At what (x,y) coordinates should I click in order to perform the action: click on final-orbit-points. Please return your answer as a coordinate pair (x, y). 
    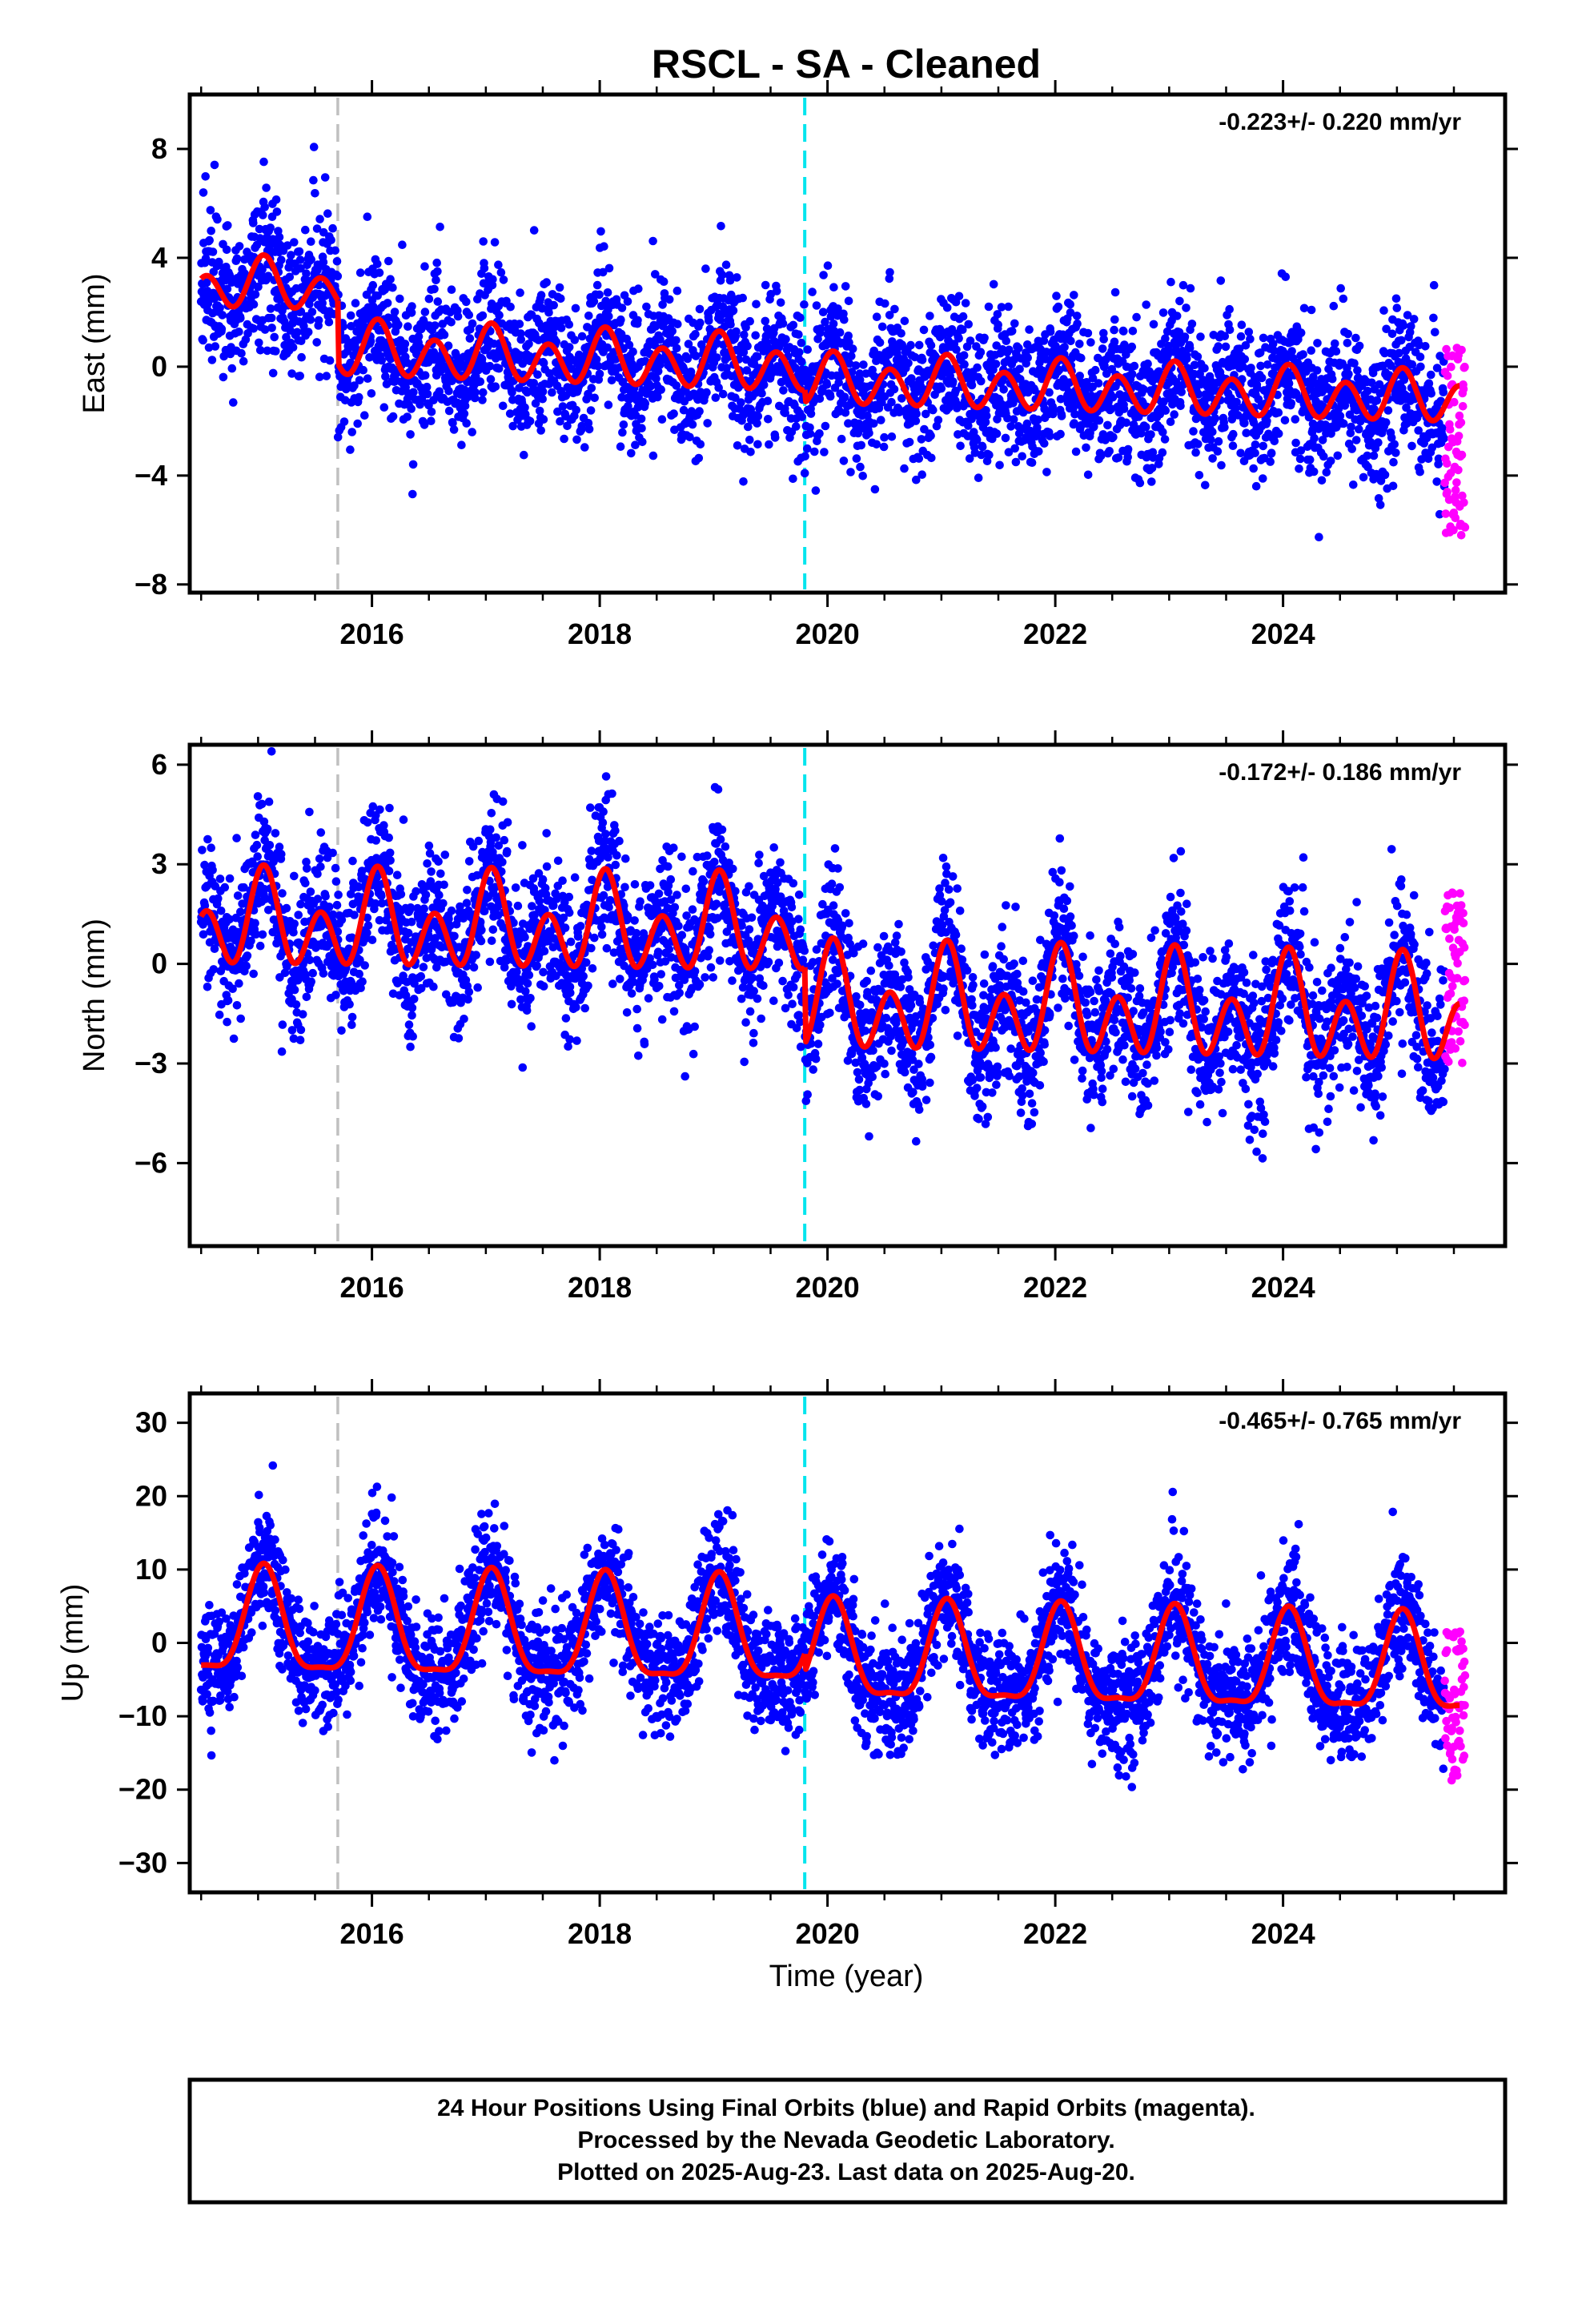
    Looking at the image, I should click on (822, 342).